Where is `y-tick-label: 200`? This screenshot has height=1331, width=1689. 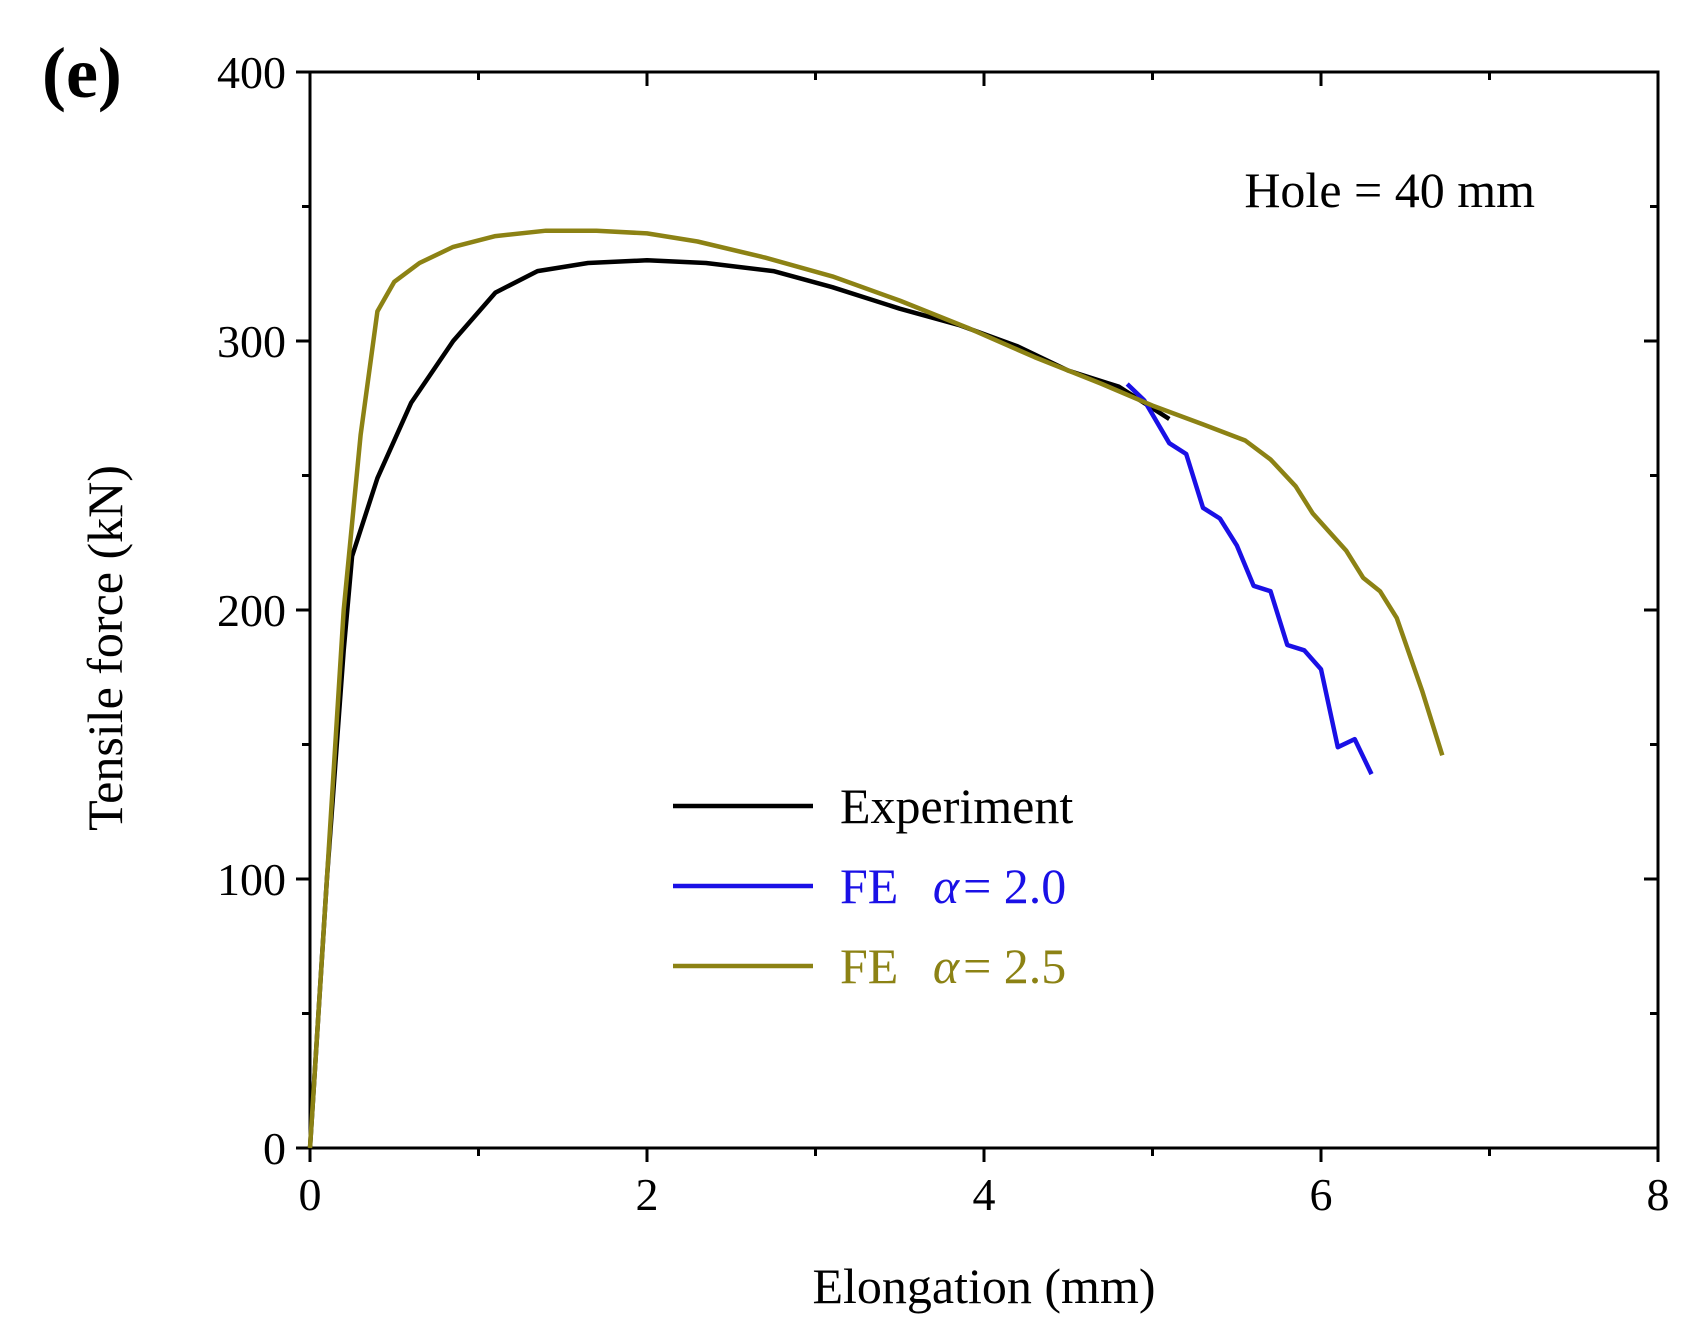 y-tick-label: 200 is located at coordinates (251, 610).